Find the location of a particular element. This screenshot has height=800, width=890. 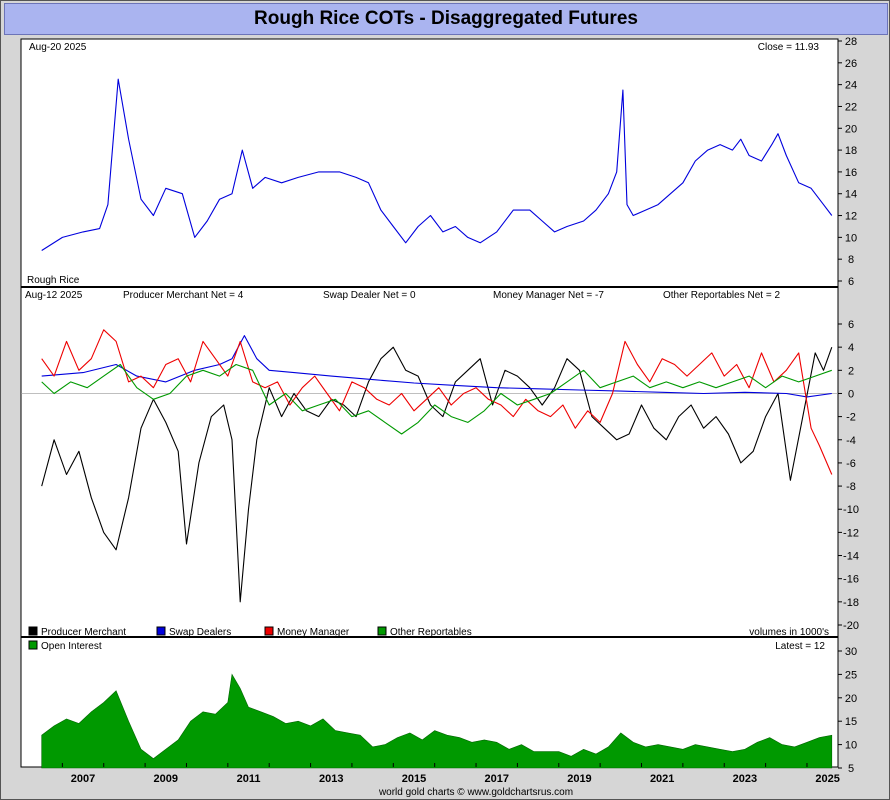

oi-area is located at coordinates (437, 721).